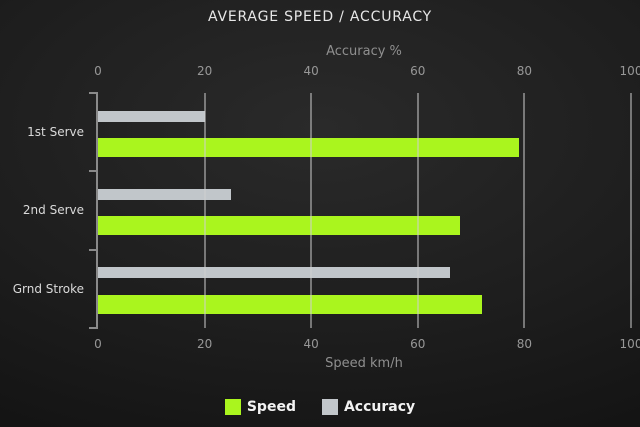  I want to click on legend-swatch-accuracy, so click(329, 407).